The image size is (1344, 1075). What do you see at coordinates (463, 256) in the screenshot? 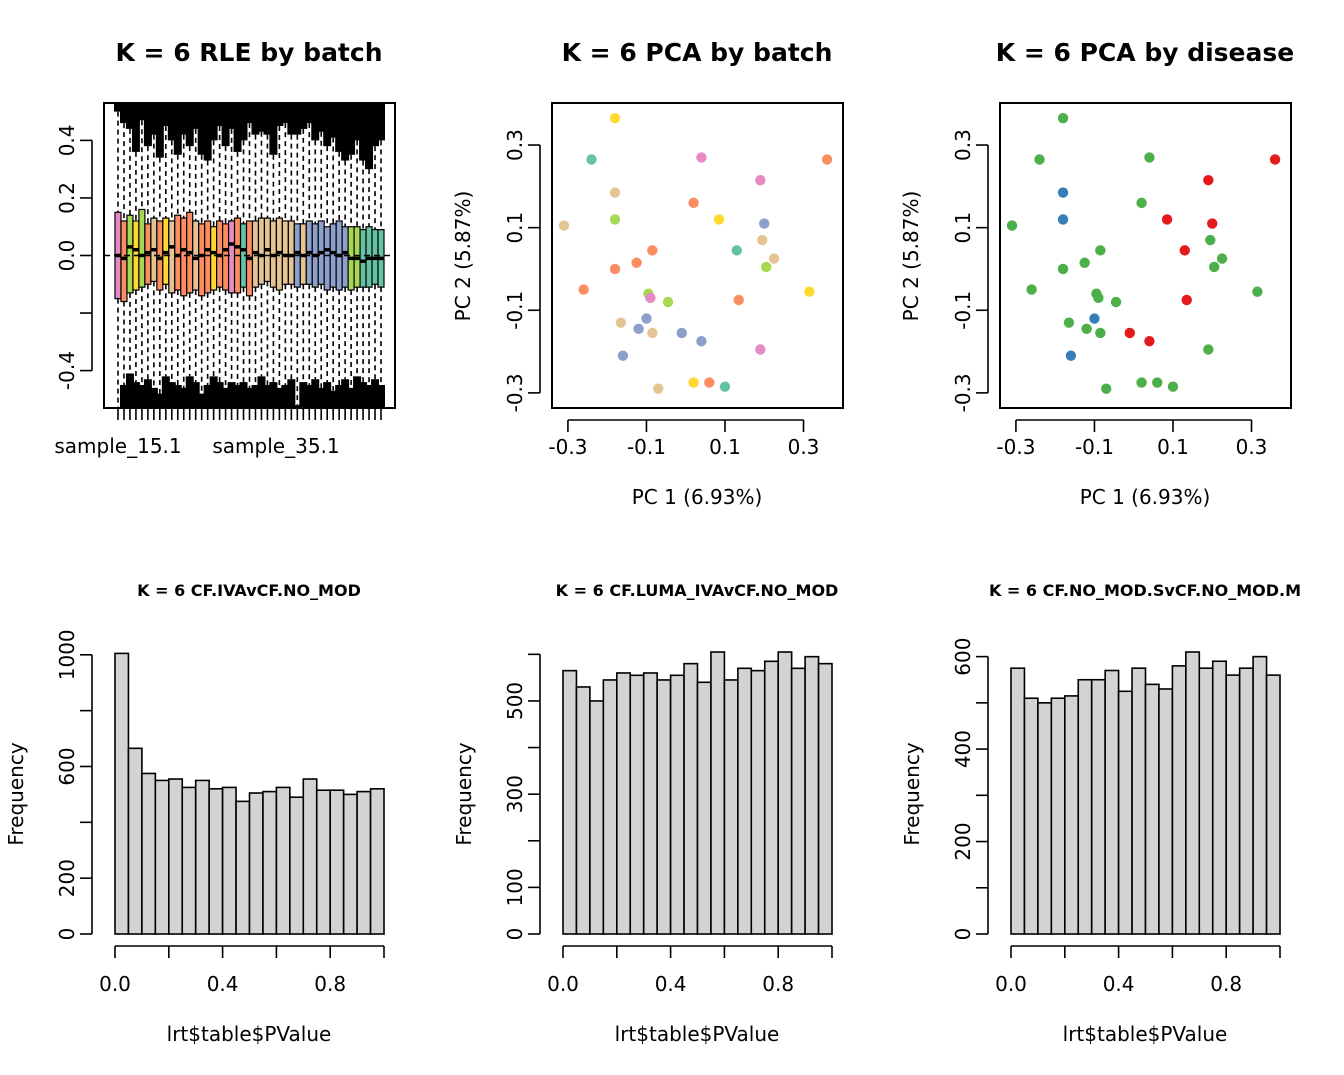
I see `pca-batch-y-label: PC 2 (5.87%)` at bounding box center [463, 256].